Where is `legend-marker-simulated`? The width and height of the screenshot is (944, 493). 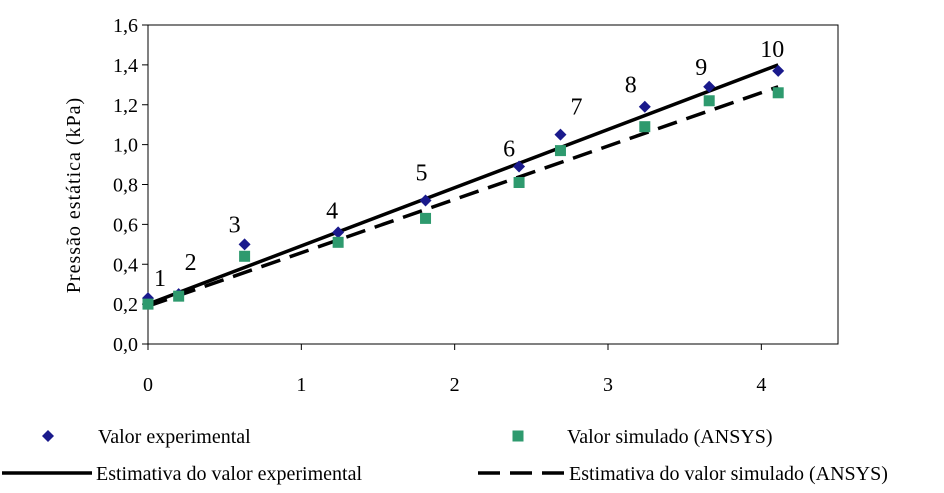 legend-marker-simulated is located at coordinates (518, 436).